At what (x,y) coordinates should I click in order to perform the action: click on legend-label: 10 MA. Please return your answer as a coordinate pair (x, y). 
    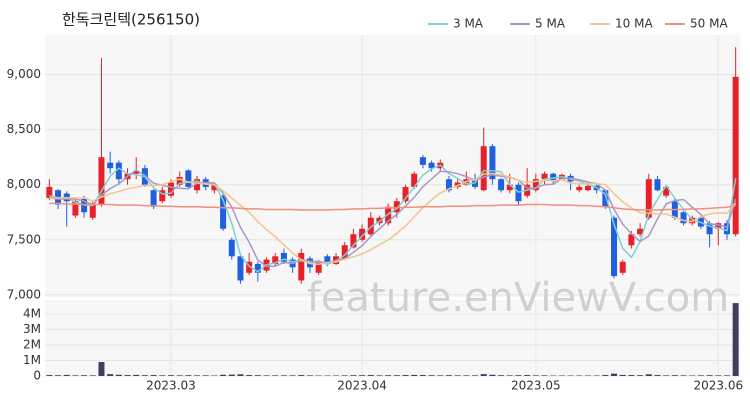
    Looking at the image, I should click on (634, 24).